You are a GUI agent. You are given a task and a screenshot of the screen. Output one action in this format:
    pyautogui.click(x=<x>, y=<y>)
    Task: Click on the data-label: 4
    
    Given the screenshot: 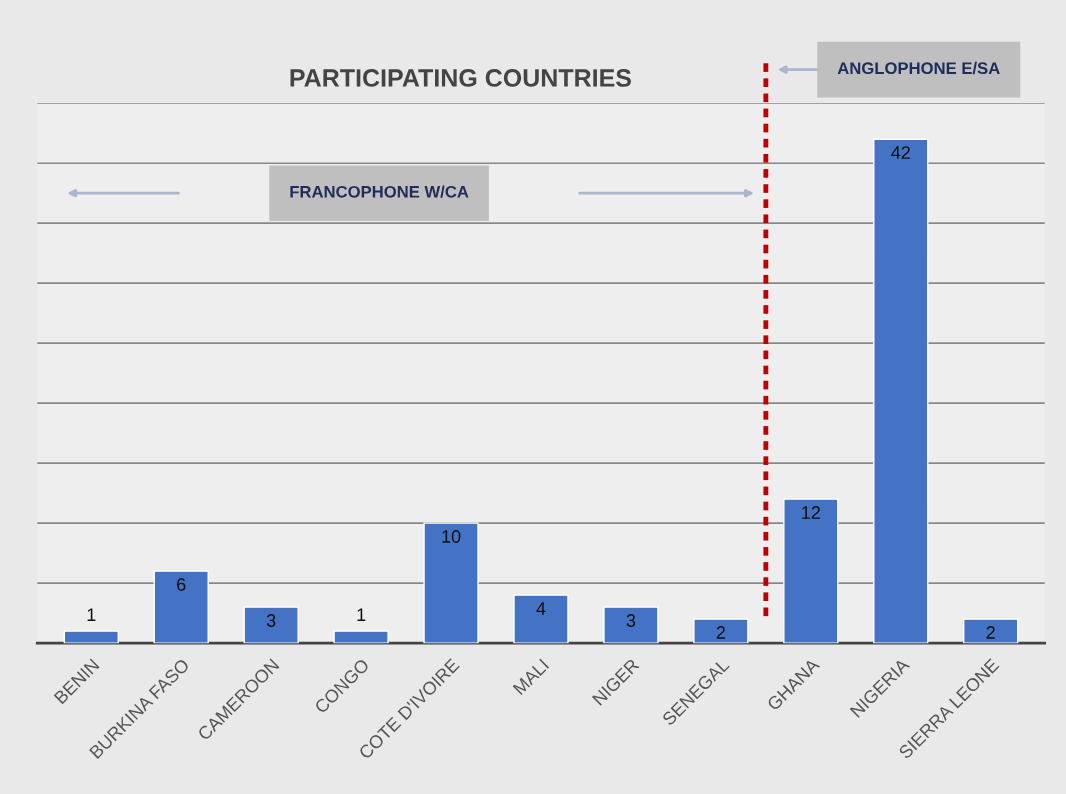 What is the action you would take?
    pyautogui.click(x=541, y=608)
    